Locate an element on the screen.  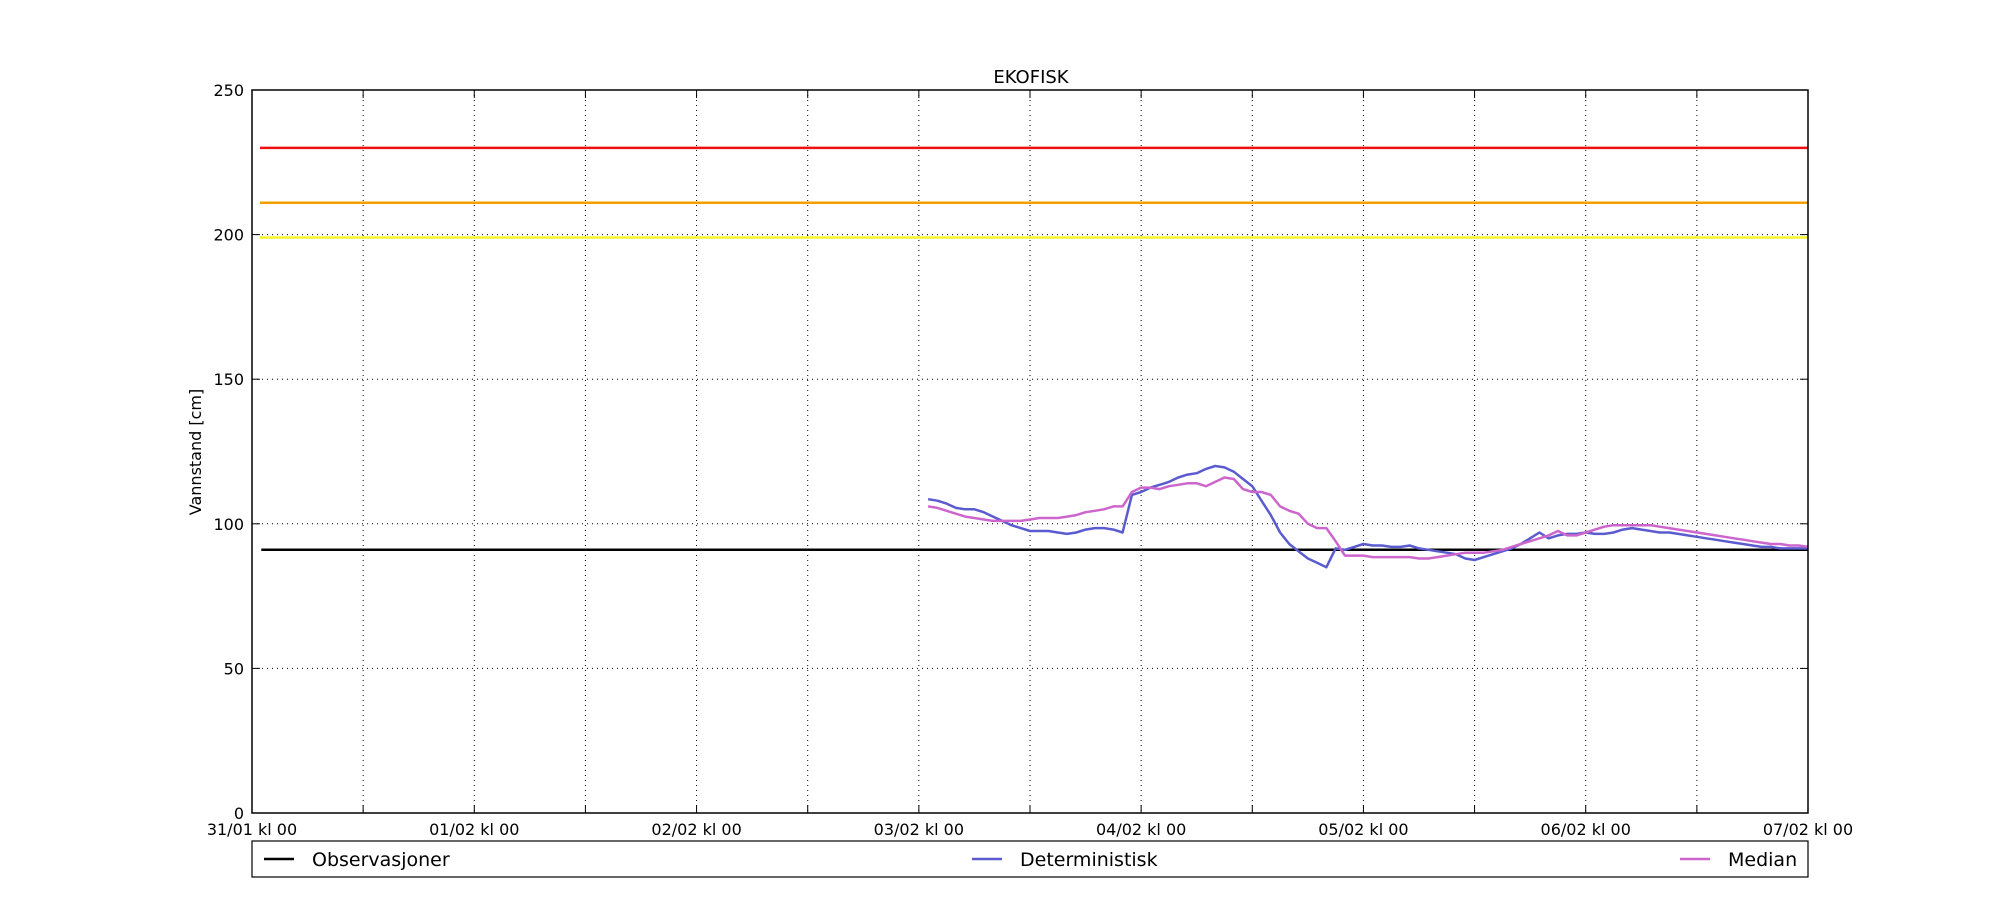
threshold-lines is located at coordinates (1034, 192).